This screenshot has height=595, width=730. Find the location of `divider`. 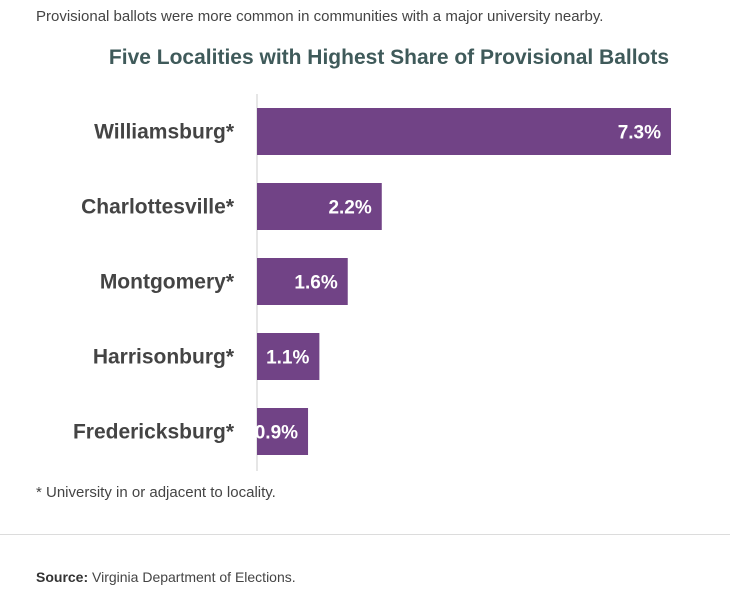

divider is located at coordinates (365, 534).